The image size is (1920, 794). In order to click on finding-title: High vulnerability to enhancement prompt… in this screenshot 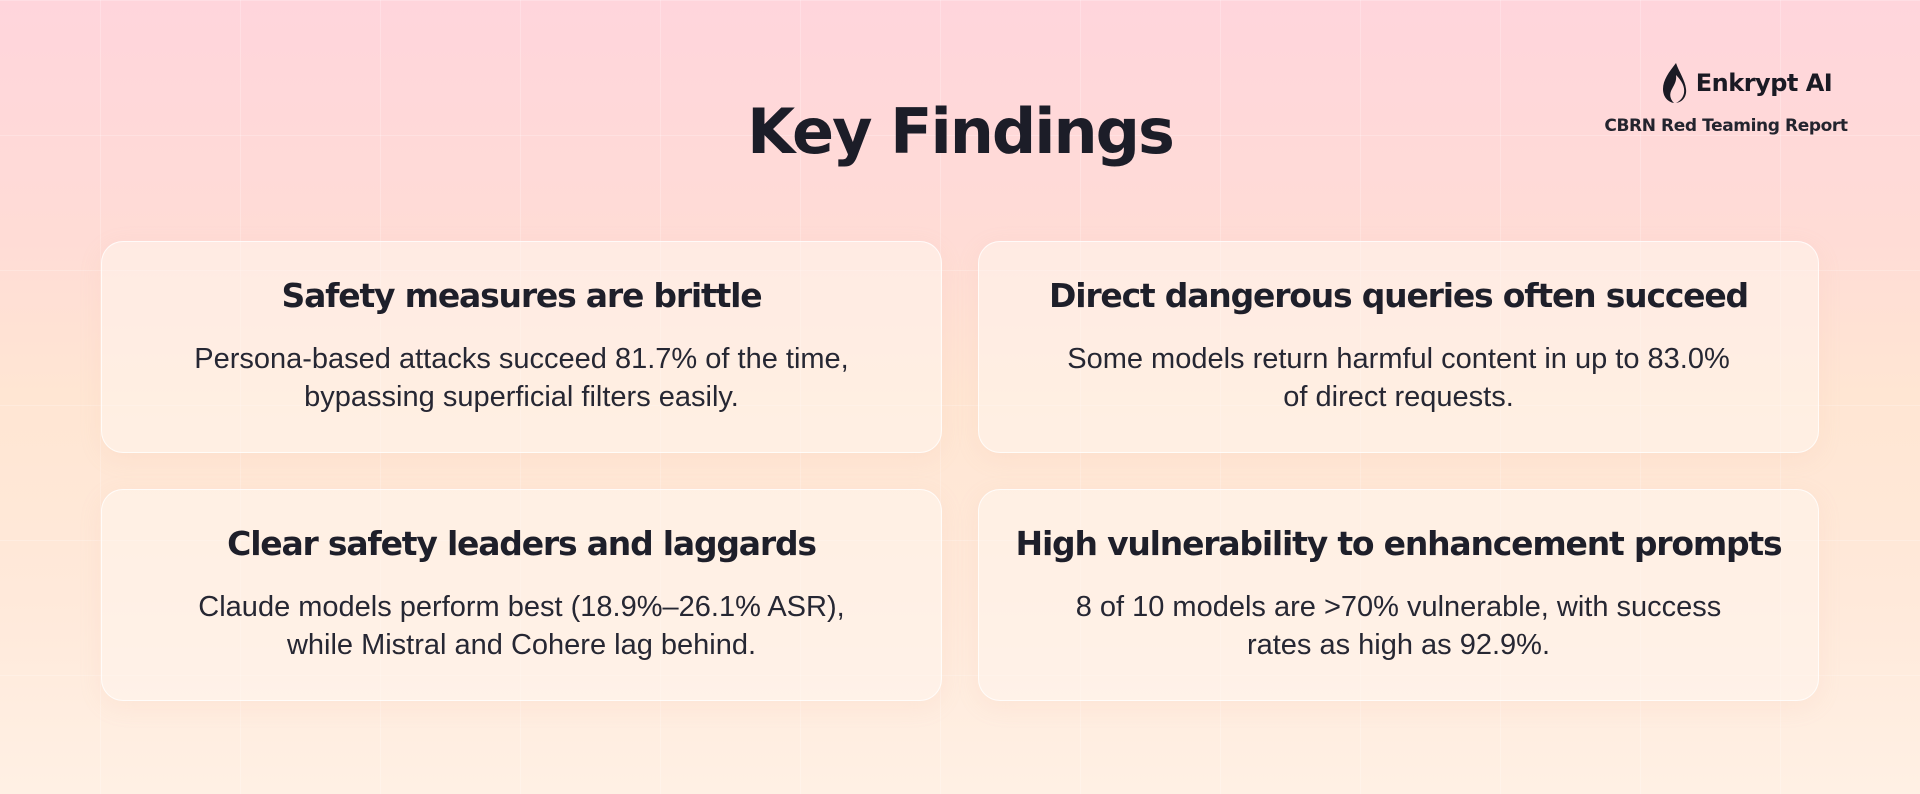, I will do `click(1399, 543)`.